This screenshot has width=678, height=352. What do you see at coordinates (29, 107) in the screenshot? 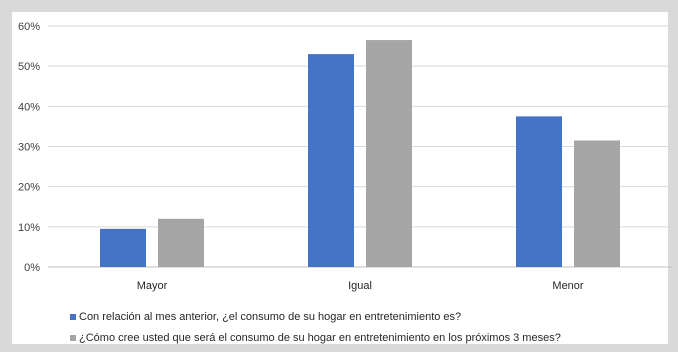
I see `y-tick-label: 40%` at bounding box center [29, 107].